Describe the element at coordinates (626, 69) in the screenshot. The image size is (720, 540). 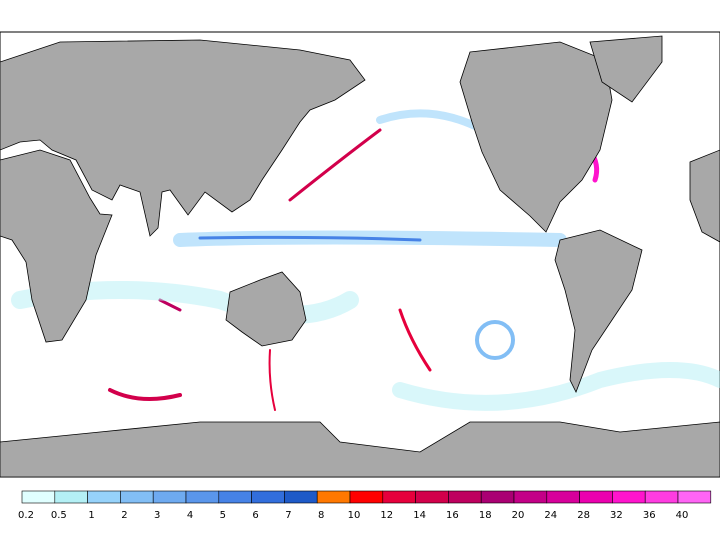
I see `greenland` at that location.